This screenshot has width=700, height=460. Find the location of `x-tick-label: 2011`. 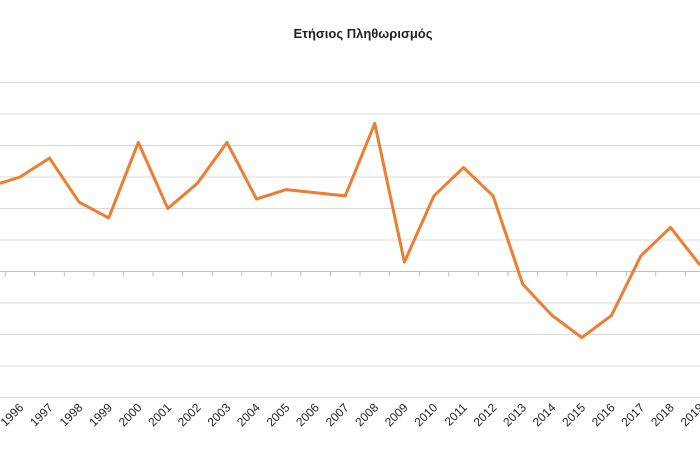

x-tick-label: 2011 is located at coordinates (456, 414).